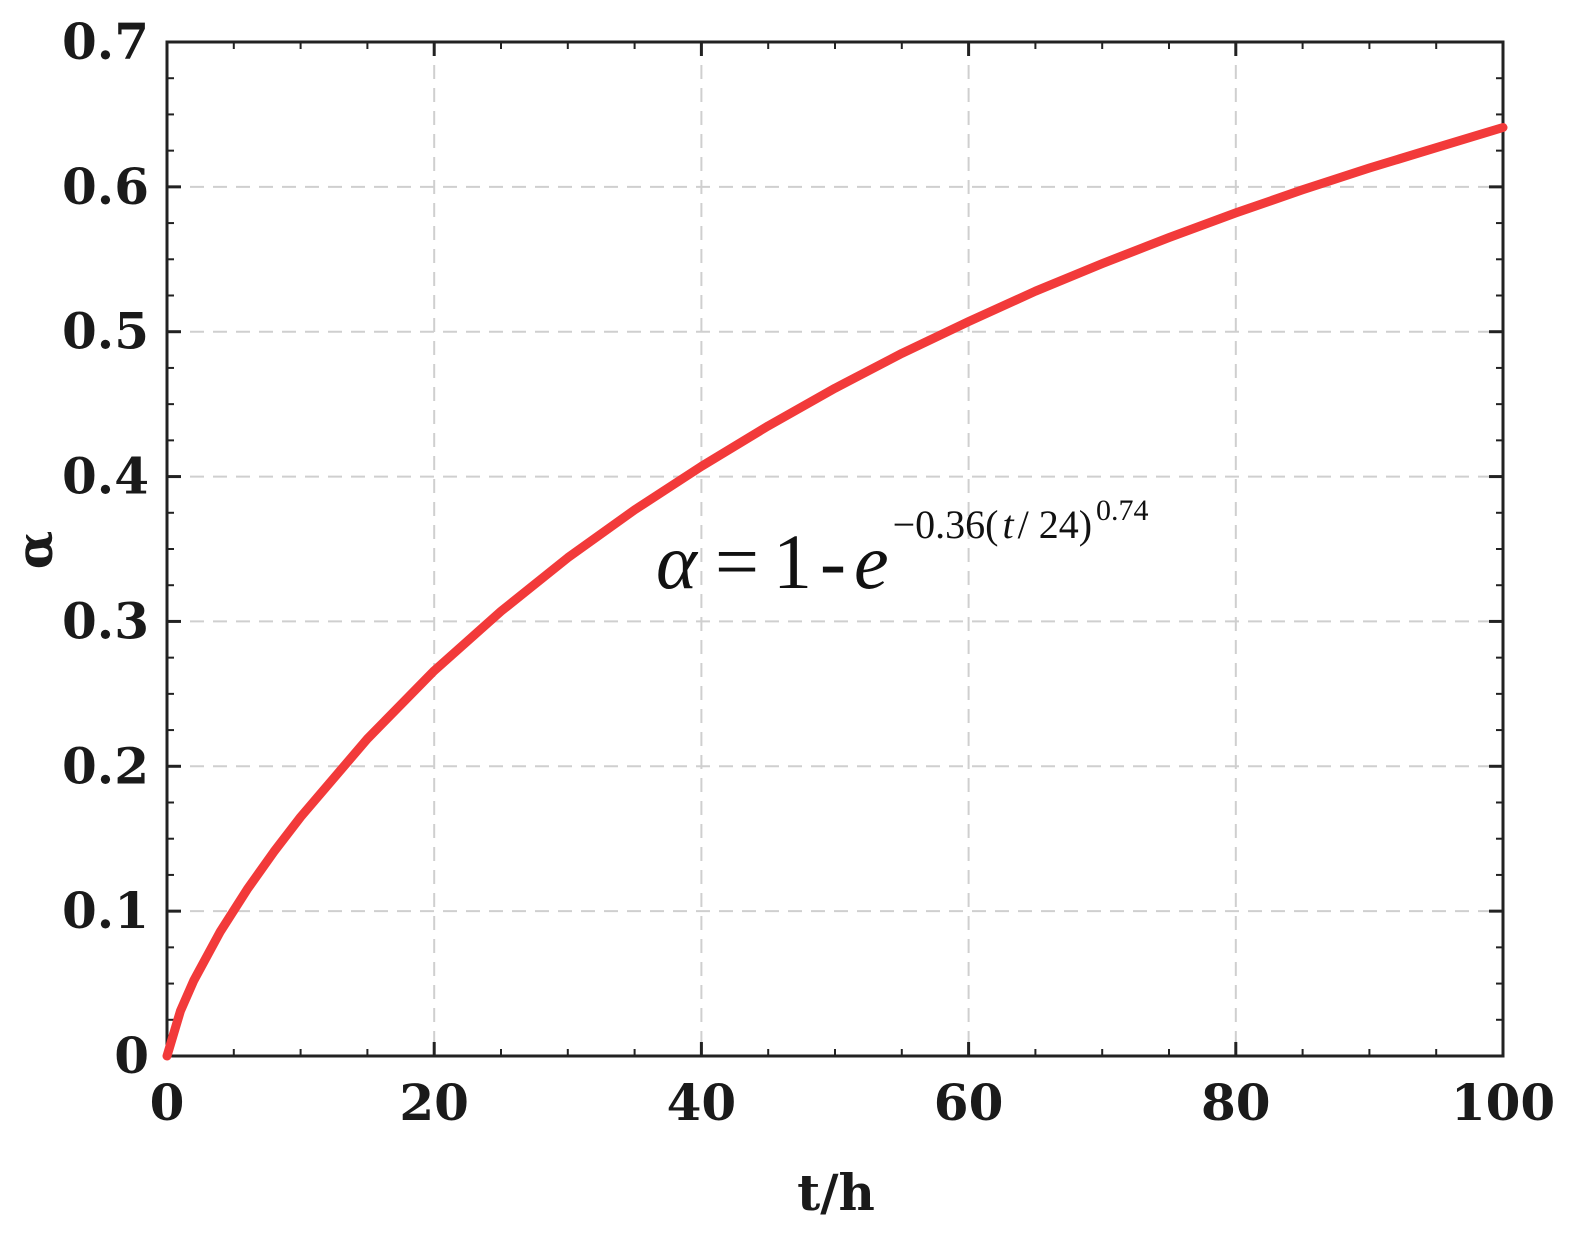 This screenshot has width=1582, height=1241. What do you see at coordinates (737, 561) in the screenshot?
I see `formula-equals: =` at bounding box center [737, 561].